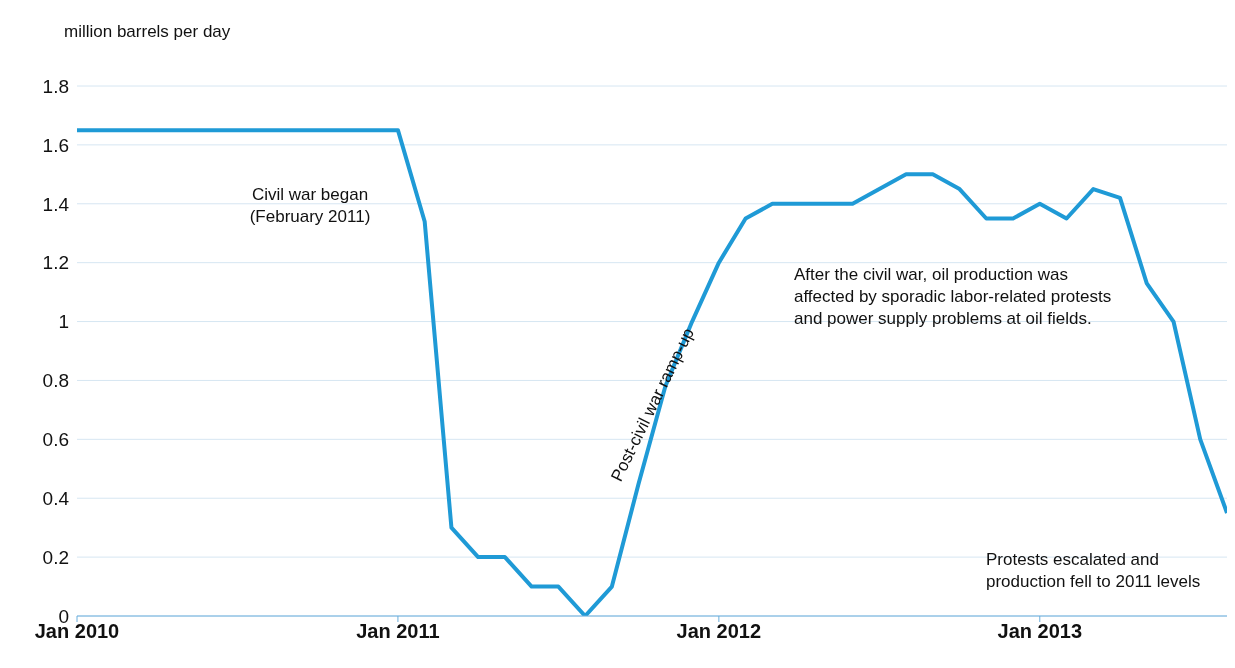 This screenshot has width=1235, height=668. I want to click on x-tick-label: Jan 2011, so click(398, 631).